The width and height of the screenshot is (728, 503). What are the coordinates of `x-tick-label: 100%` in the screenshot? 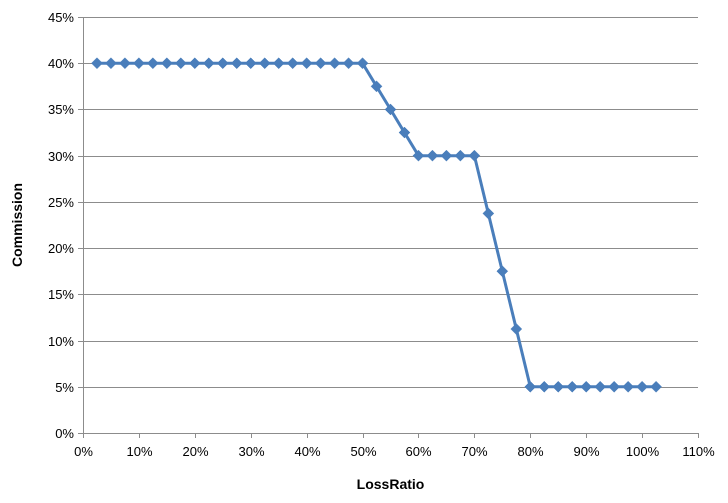 It's located at (643, 451).